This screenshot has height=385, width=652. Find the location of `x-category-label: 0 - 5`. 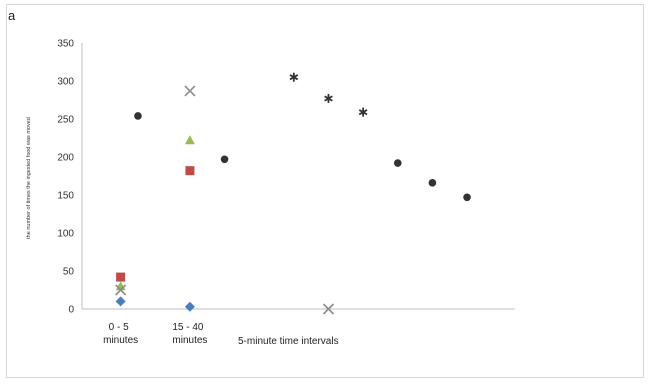

x-category-label: 0 - 5 is located at coordinates (119, 327).